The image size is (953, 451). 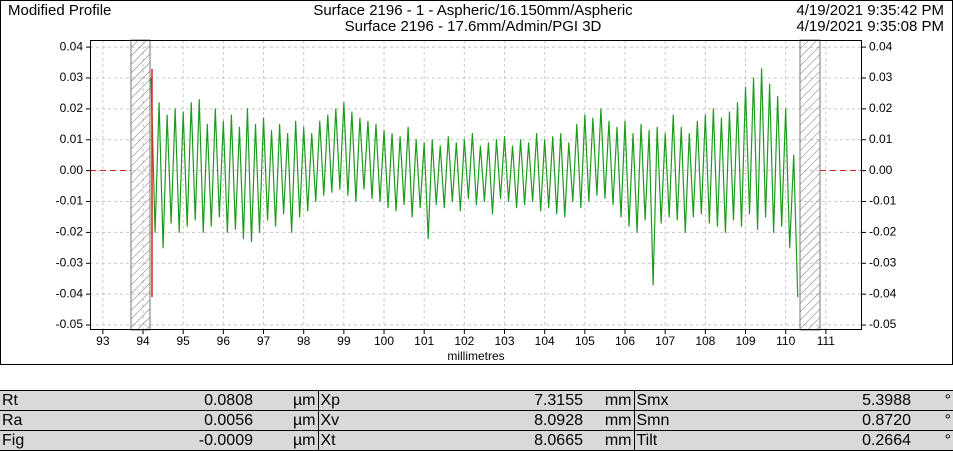 What do you see at coordinates (665, 341) in the screenshot?
I see `x-tick-label: 107` at bounding box center [665, 341].